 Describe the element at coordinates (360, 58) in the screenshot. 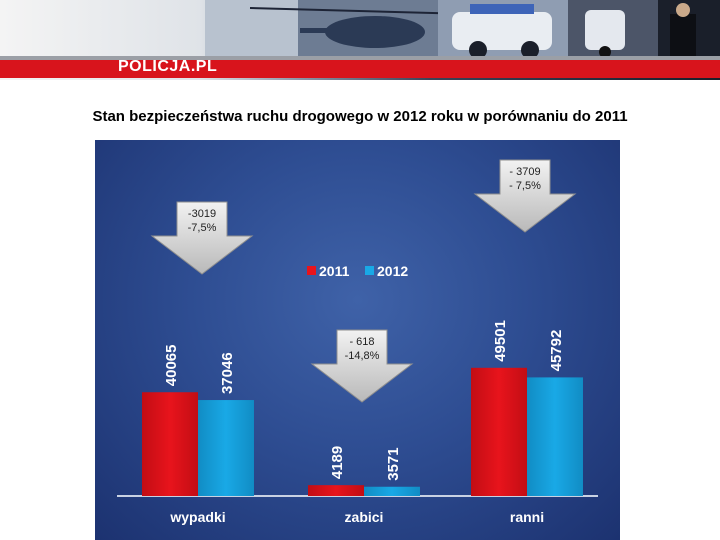

I see `banner-divider` at that location.